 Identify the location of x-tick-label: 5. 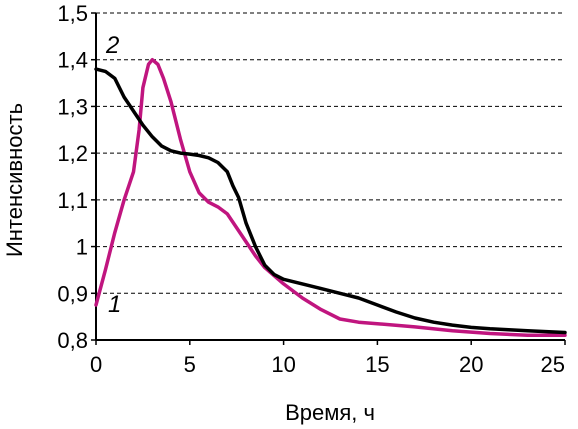
(190, 364).